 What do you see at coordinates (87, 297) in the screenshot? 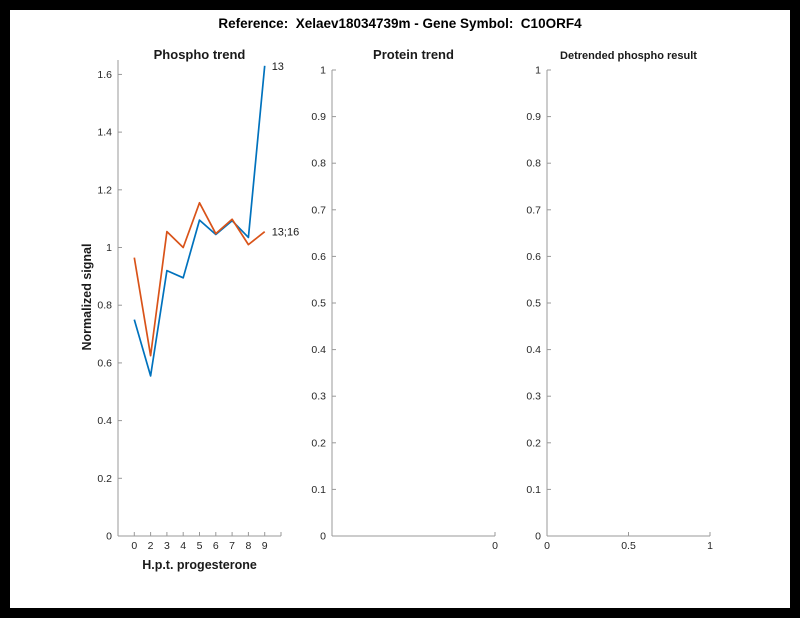
I see `phospho-y-axis-label: Normalized signal` at bounding box center [87, 297].